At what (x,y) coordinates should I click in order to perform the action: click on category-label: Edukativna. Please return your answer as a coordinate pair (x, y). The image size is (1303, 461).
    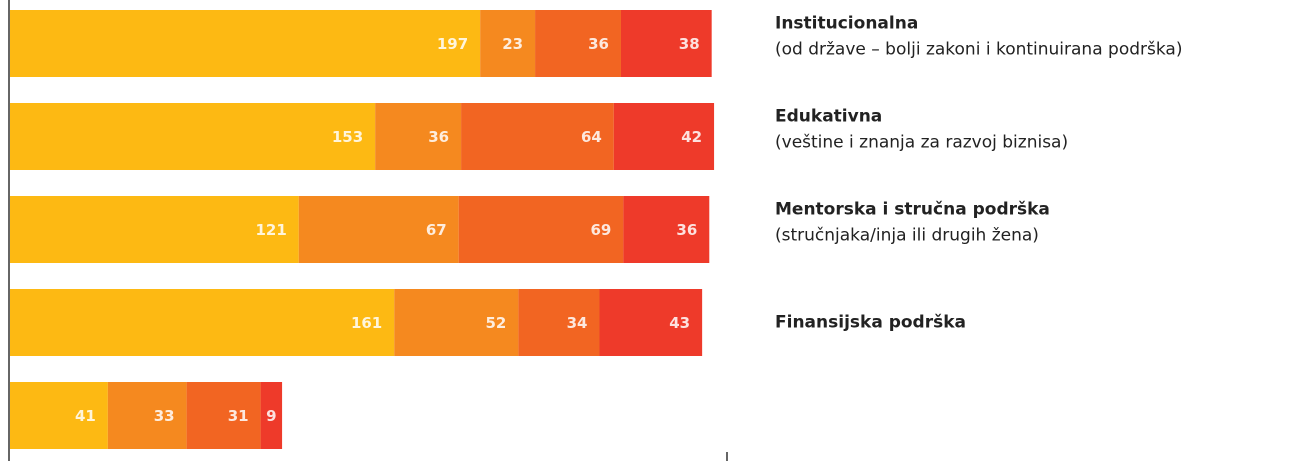
    Looking at the image, I should click on (828, 117).